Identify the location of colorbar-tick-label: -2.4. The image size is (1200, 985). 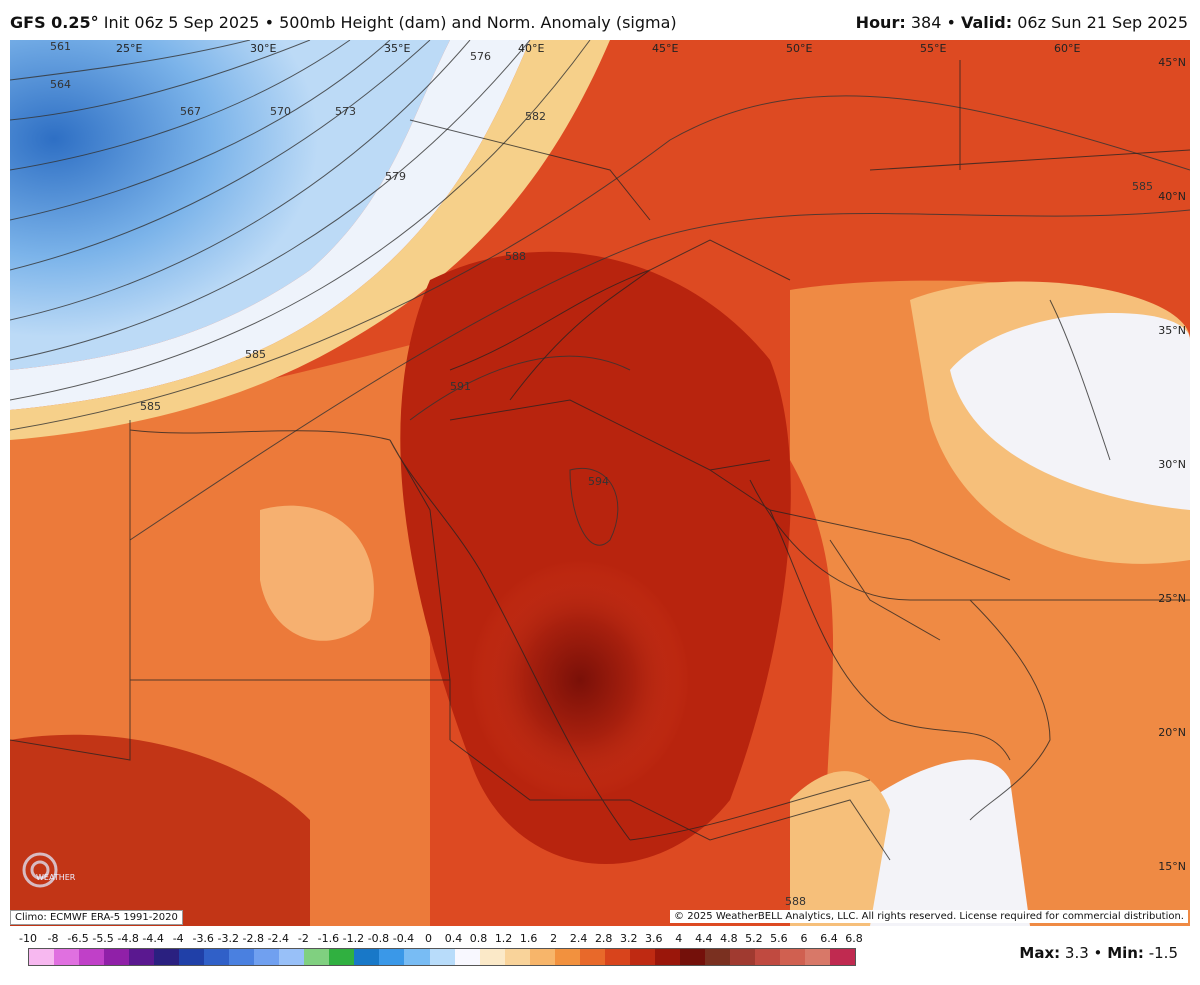
(278, 938).